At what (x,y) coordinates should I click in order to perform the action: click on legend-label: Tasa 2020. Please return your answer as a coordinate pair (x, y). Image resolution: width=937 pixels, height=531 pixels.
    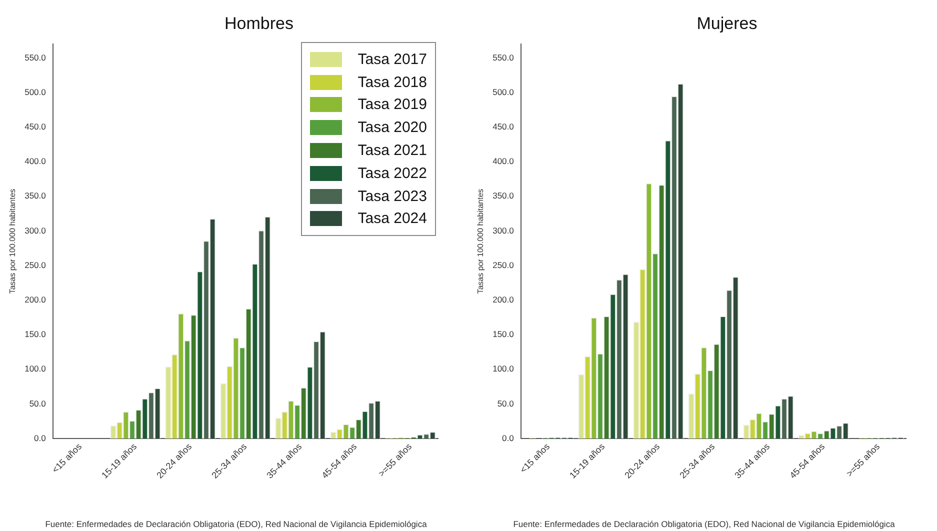
    Looking at the image, I should click on (392, 127).